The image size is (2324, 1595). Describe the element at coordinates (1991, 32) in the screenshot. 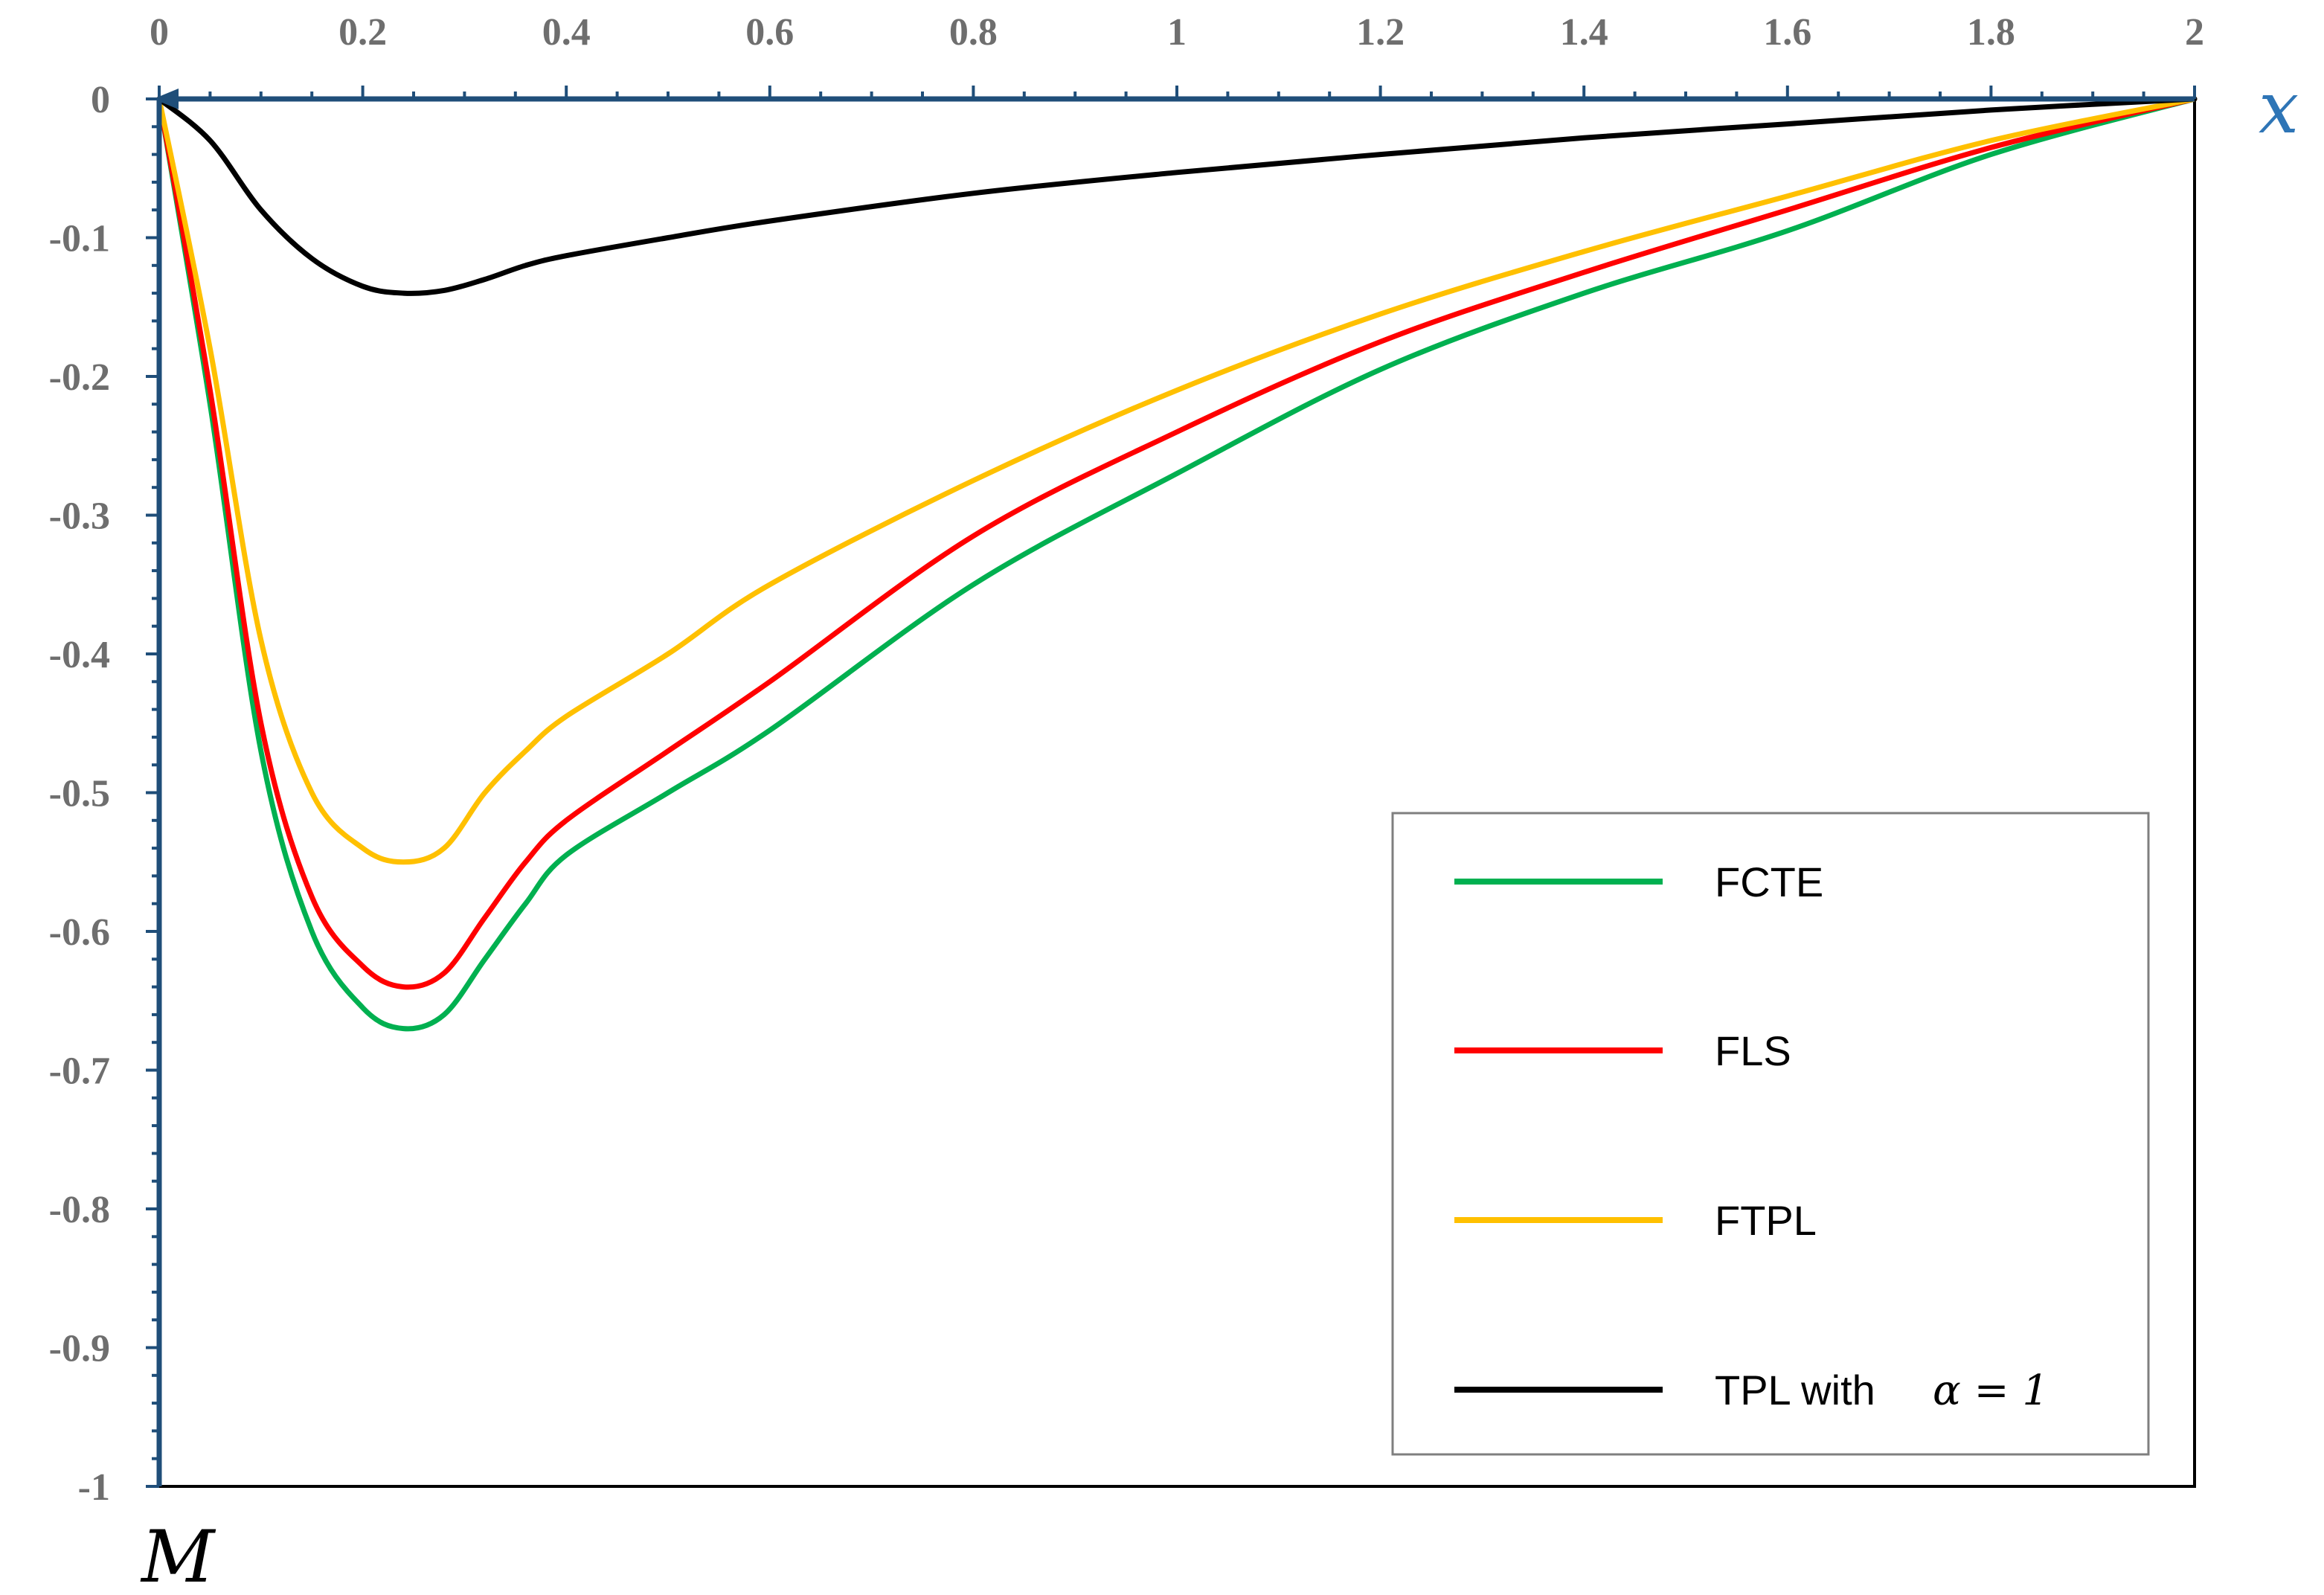

I see `x-tick-label: 1.8` at that location.